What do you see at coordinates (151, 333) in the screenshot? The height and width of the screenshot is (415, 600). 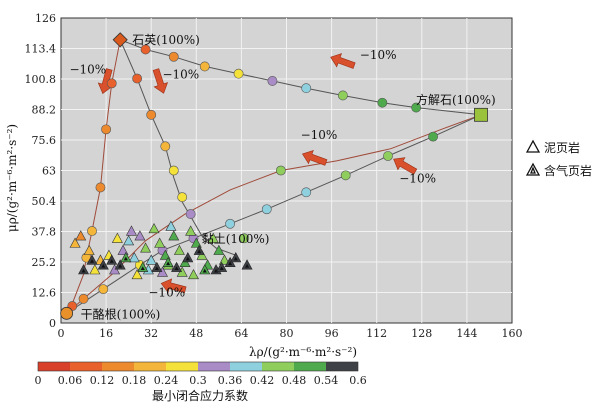 I see `x-tick-label: 32` at bounding box center [151, 333].